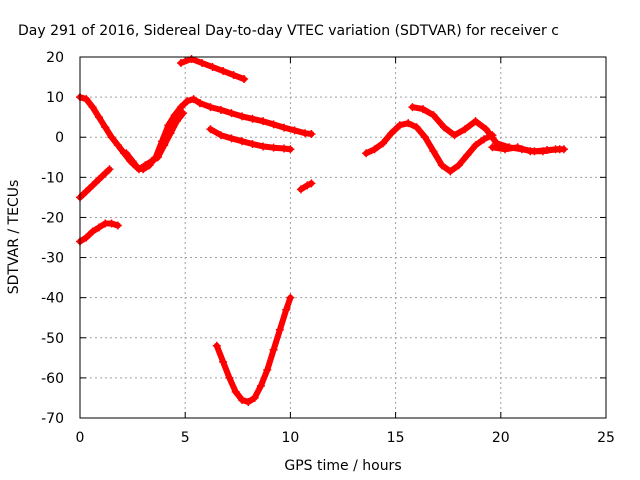 The height and width of the screenshot is (480, 640). What do you see at coordinates (80, 438) in the screenshot?
I see `x-tick-label: 0` at bounding box center [80, 438].